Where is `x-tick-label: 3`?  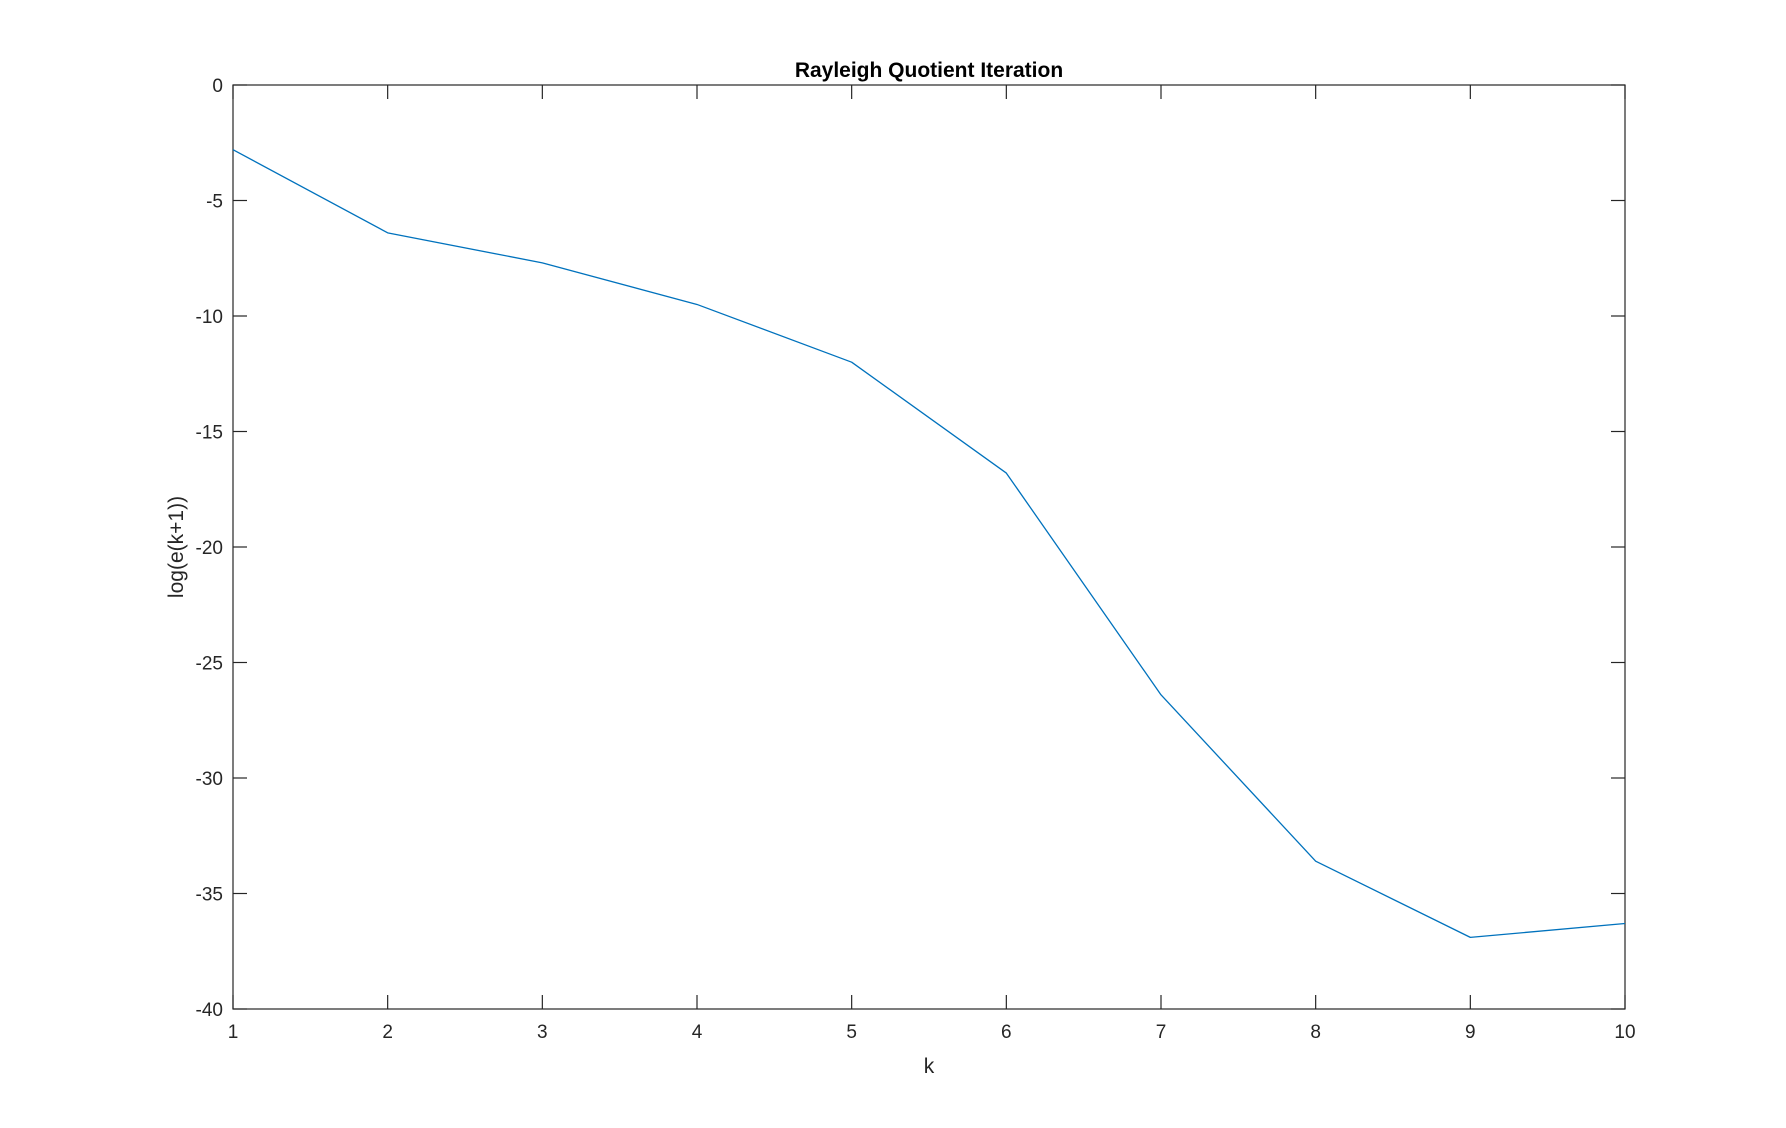
x-tick-label: 3 is located at coordinates (542, 1032).